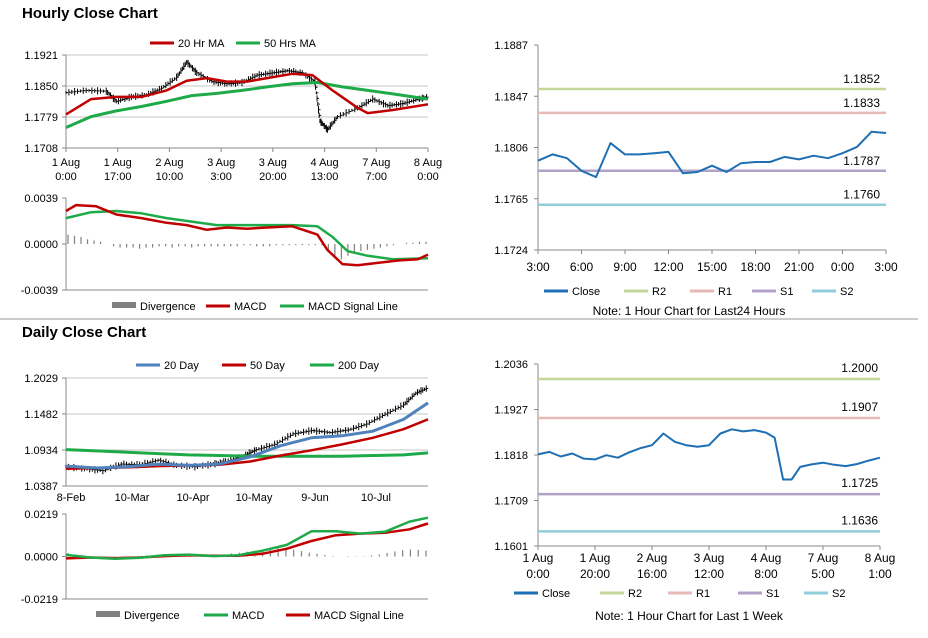 The height and width of the screenshot is (638, 928). What do you see at coordinates (652, 558) in the screenshot?
I see `daily-pivot-x-tick-label: 2 Aug` at bounding box center [652, 558].